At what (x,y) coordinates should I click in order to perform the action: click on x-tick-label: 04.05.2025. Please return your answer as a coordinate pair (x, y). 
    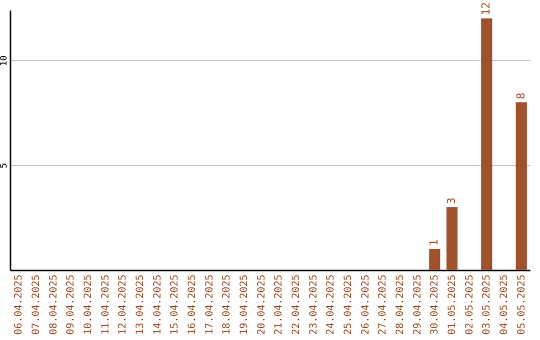
    Looking at the image, I should click on (504, 304).